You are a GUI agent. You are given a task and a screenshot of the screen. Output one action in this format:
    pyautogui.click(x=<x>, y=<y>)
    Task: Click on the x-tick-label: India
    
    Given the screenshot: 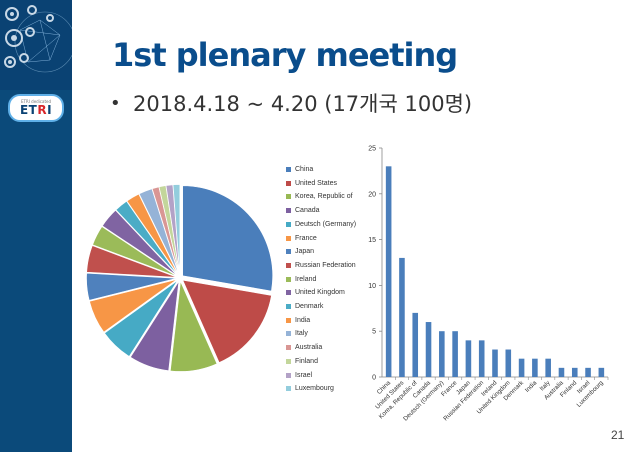 What is the action you would take?
    pyautogui.click(x=531, y=386)
    